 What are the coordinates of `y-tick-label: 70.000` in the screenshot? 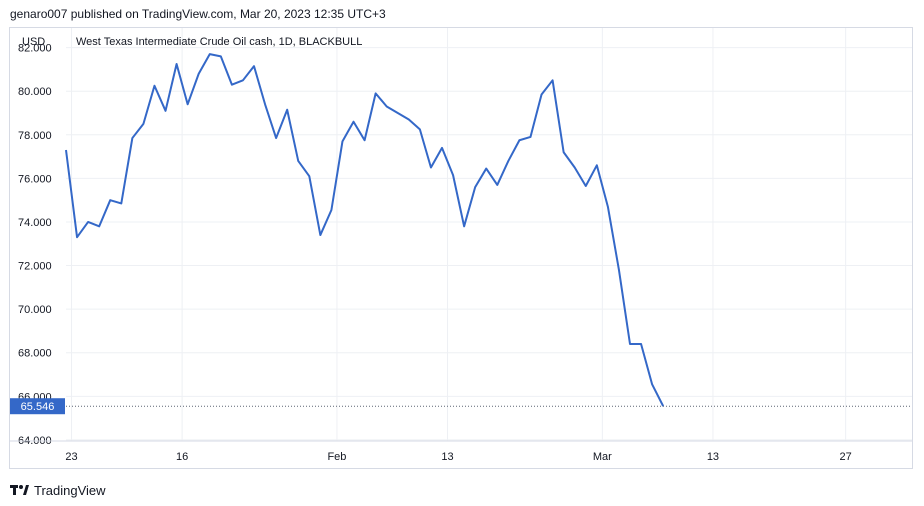 It's located at (35, 310).